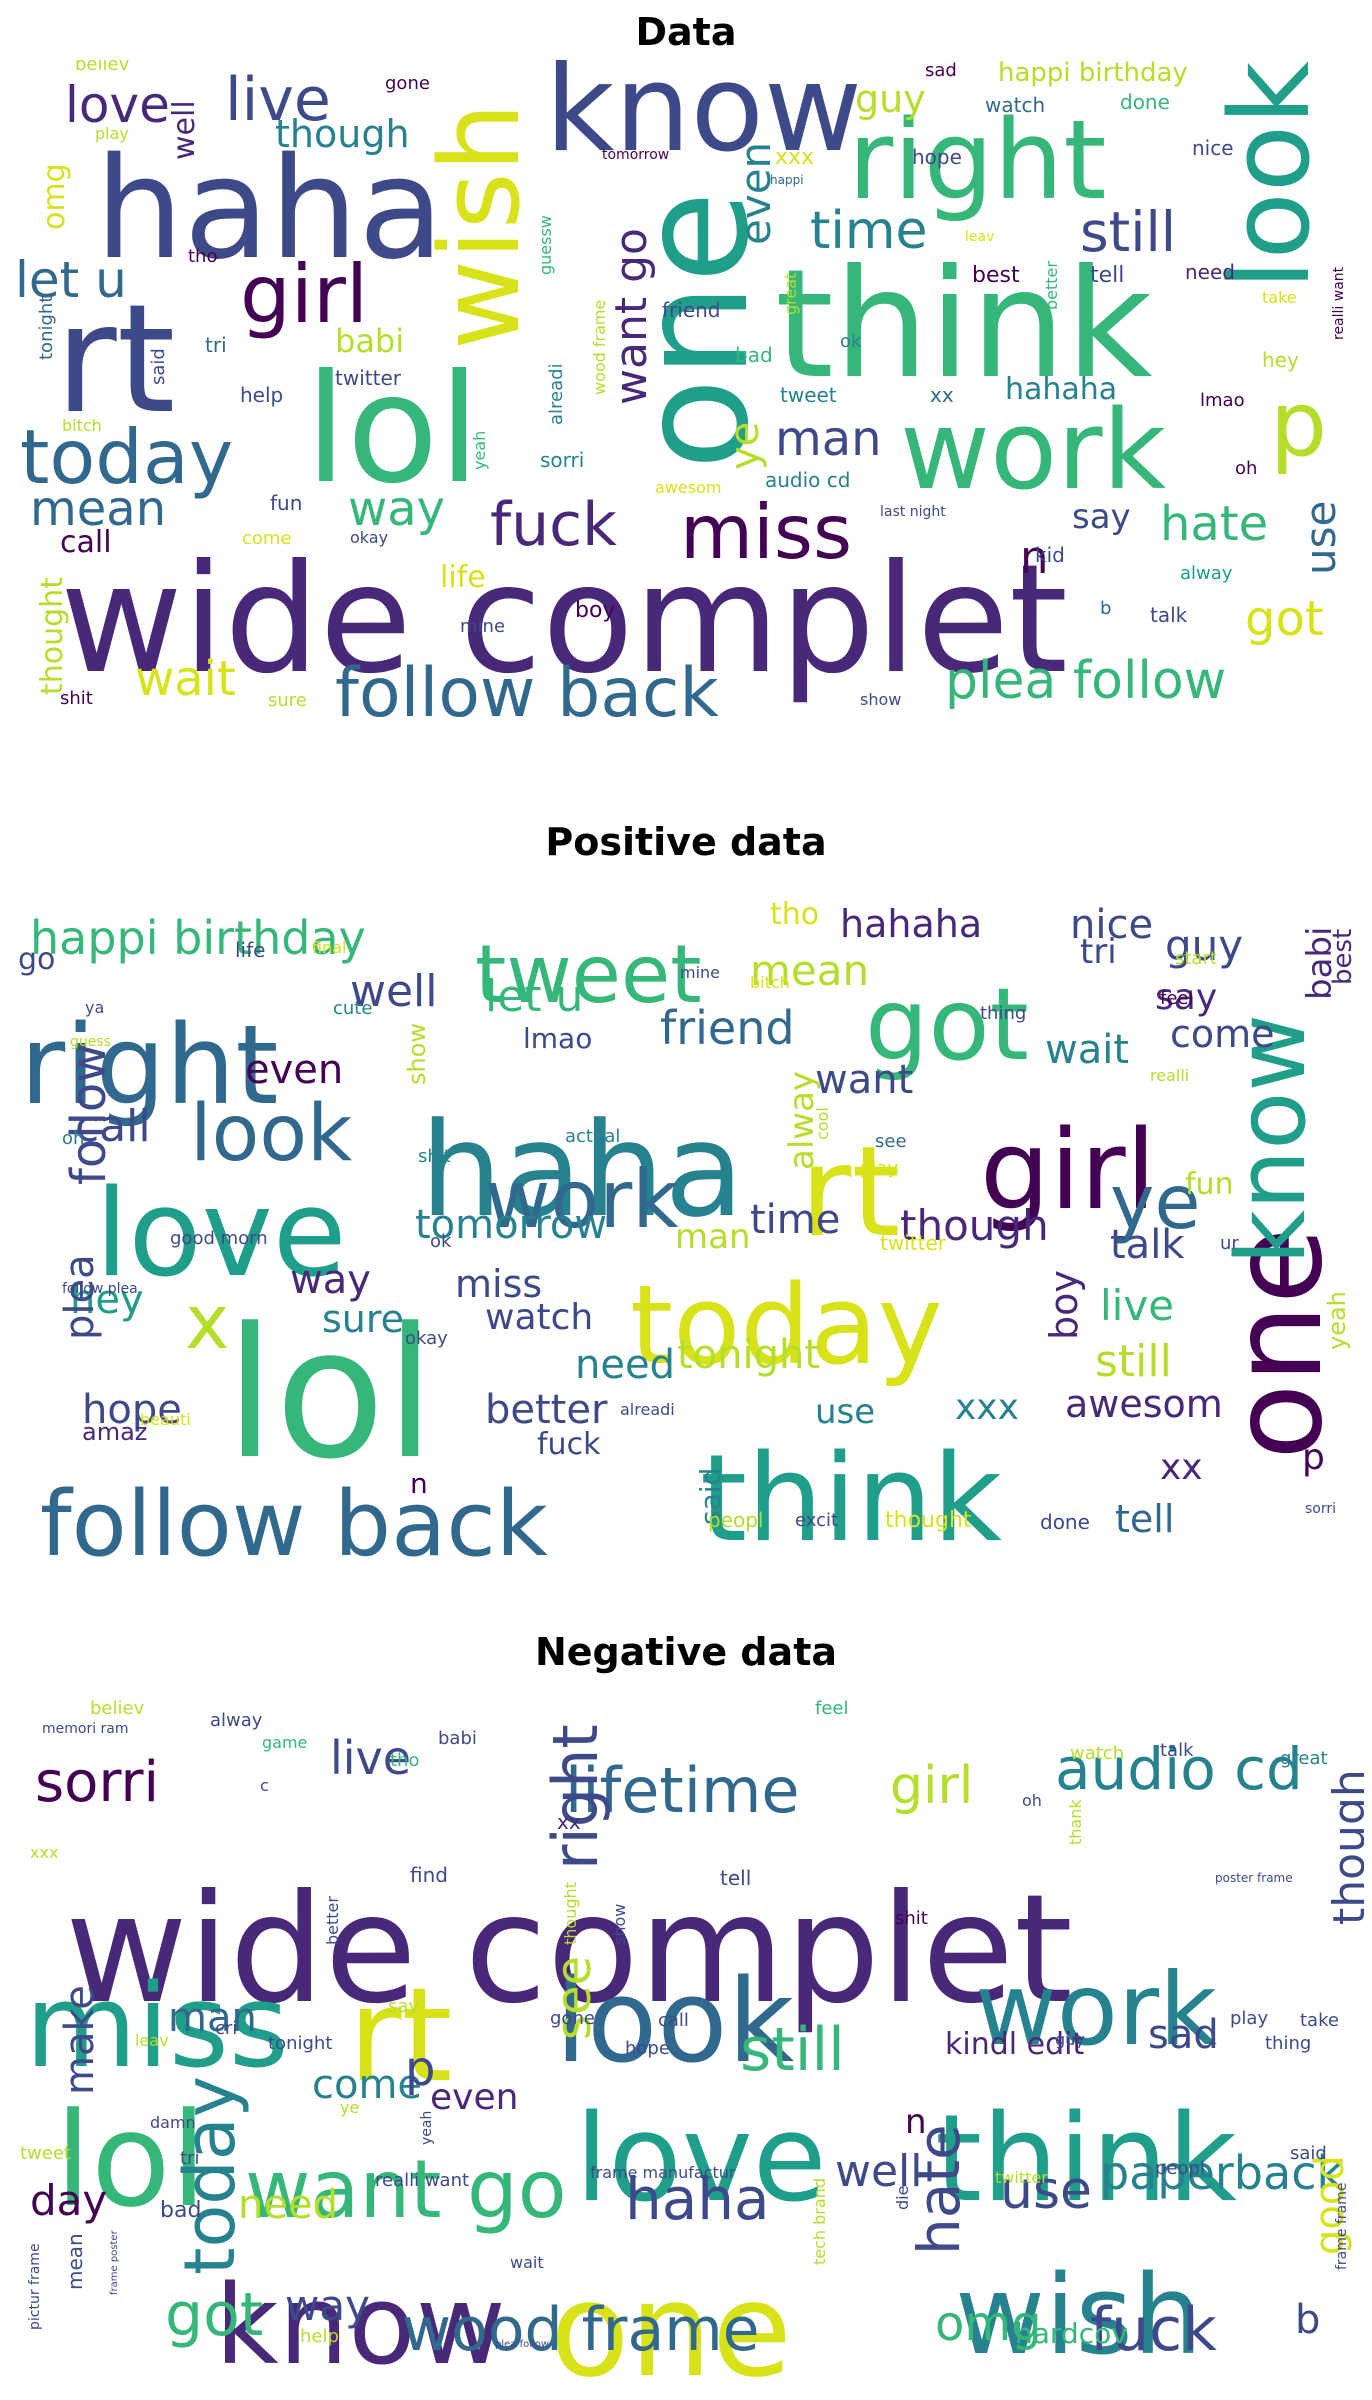 The width and height of the screenshot is (1372, 2400). What do you see at coordinates (100, 1289) in the screenshot?
I see `cloud-word: follow plea` at bounding box center [100, 1289].